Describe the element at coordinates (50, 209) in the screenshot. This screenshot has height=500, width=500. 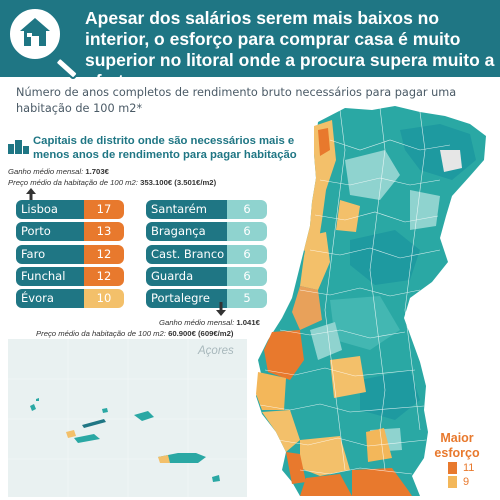
I see `capital-name: Lisboa` at that location.